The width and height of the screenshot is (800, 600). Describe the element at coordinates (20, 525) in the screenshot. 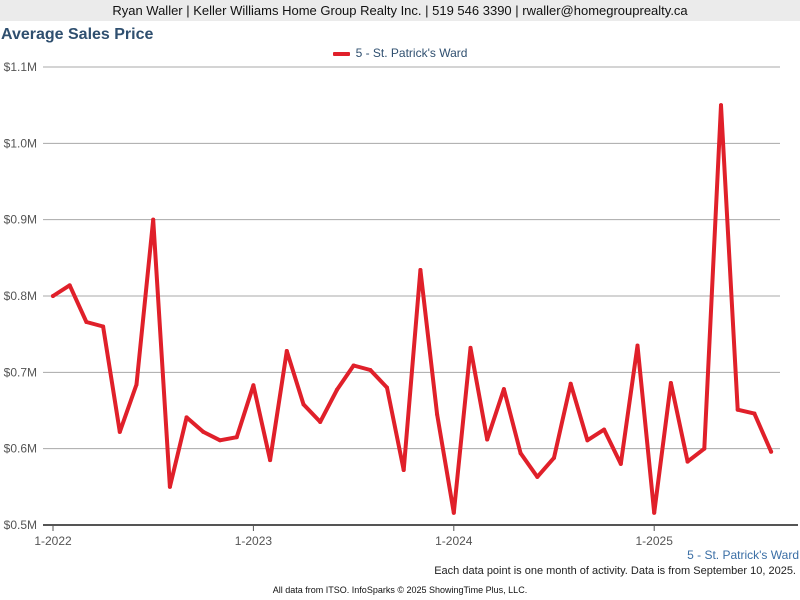

I see `y-tick-label: $0.5M` at that location.